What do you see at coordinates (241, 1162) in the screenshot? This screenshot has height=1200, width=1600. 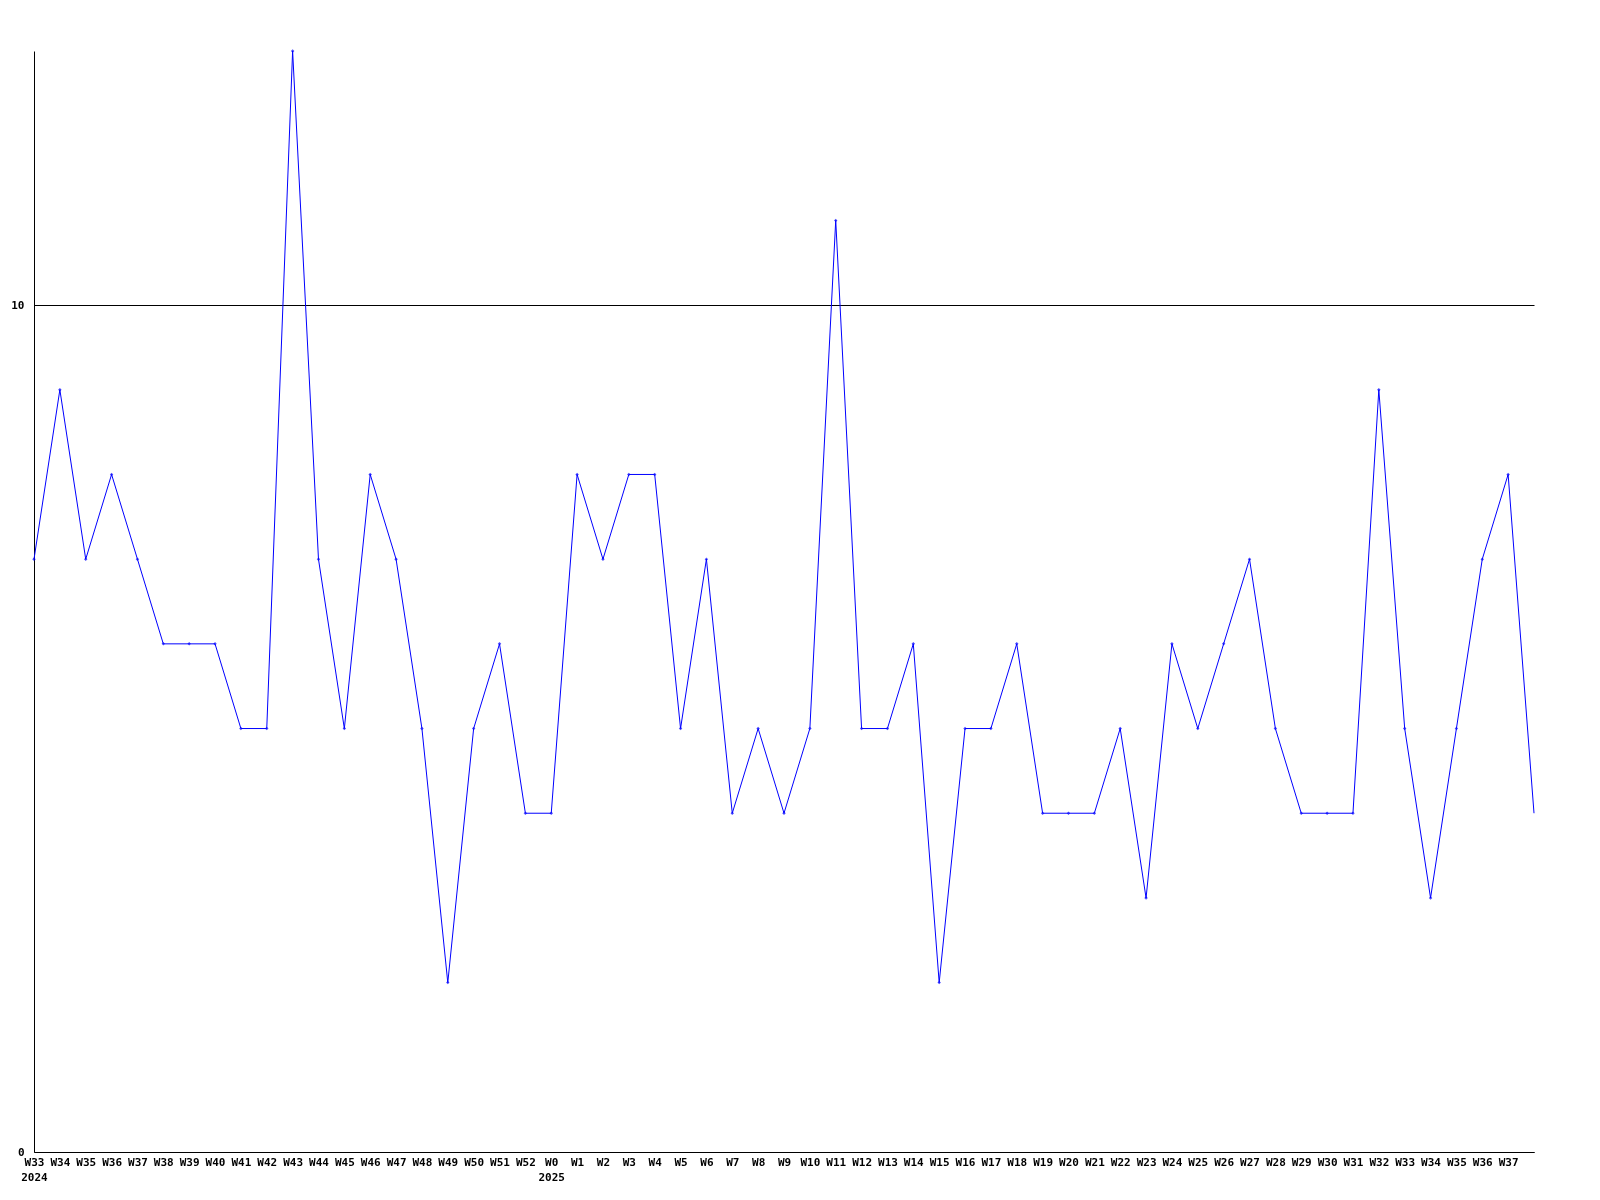 I see `x-tick-label: W41` at bounding box center [241, 1162].